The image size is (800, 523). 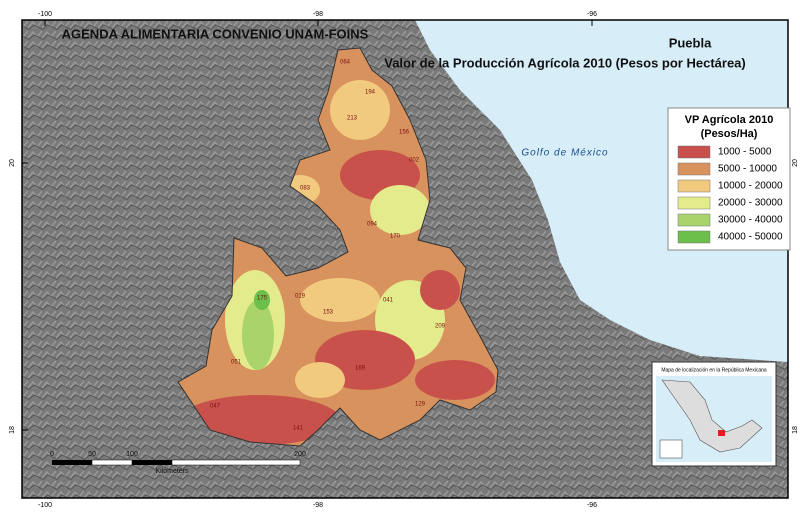 What do you see at coordinates (440, 327) in the screenshot?
I see `municipality-label: 209` at bounding box center [440, 327].